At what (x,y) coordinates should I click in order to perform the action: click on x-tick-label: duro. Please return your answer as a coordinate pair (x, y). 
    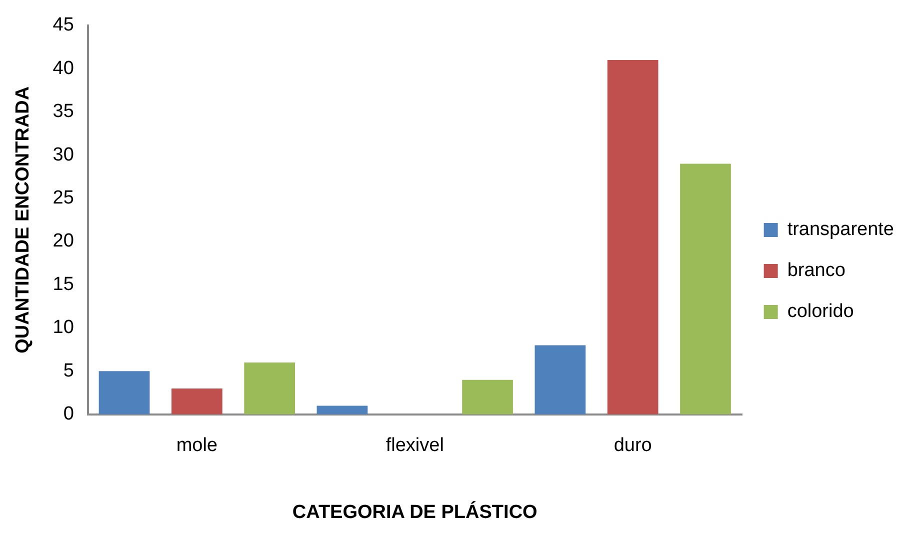
    Looking at the image, I should click on (633, 445).